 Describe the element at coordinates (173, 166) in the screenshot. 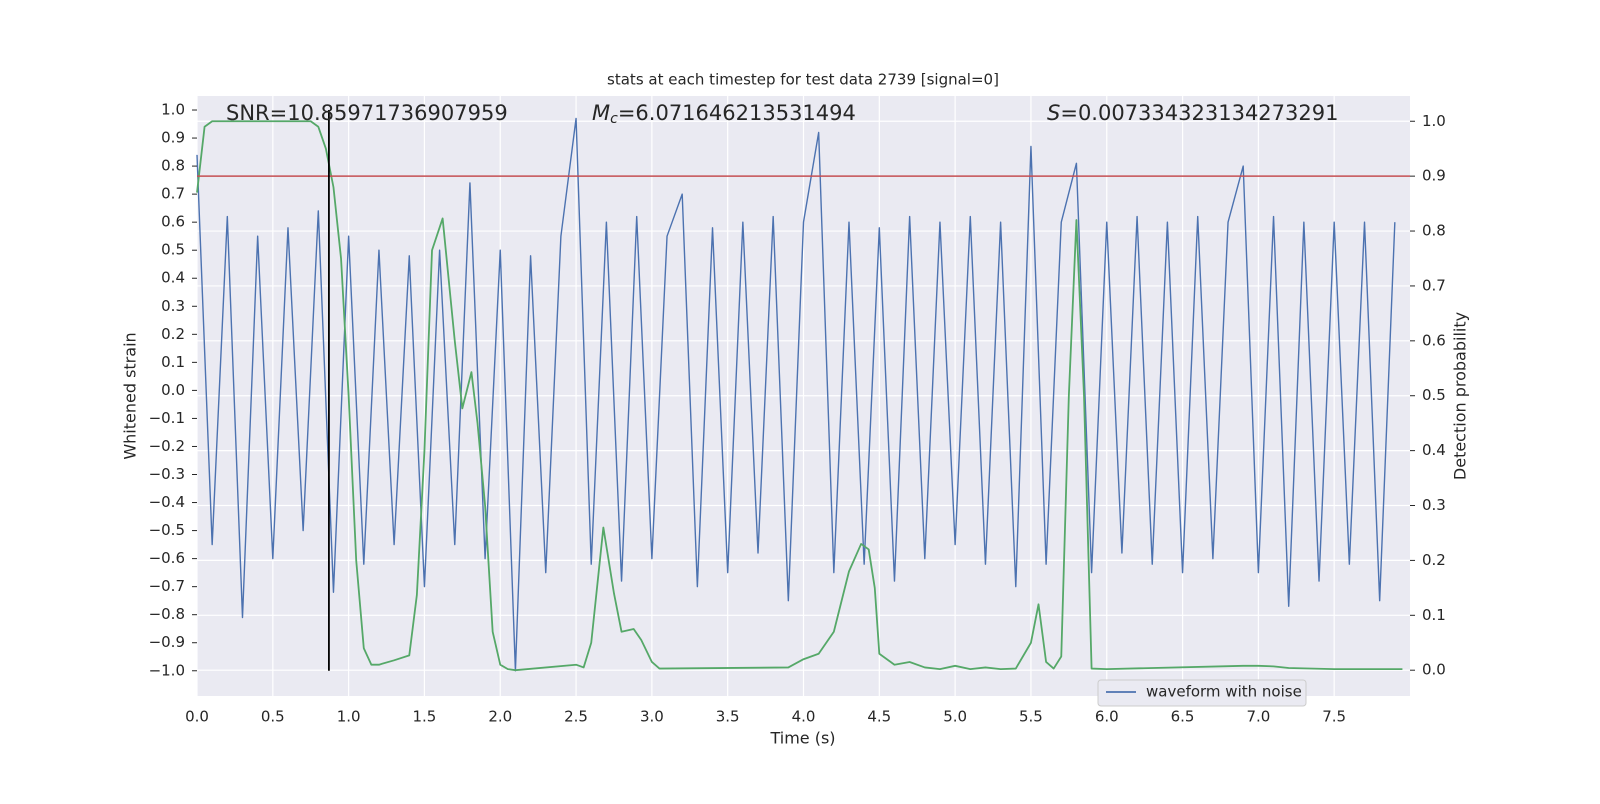

I see `y-tick-label: 0.8` at that location.